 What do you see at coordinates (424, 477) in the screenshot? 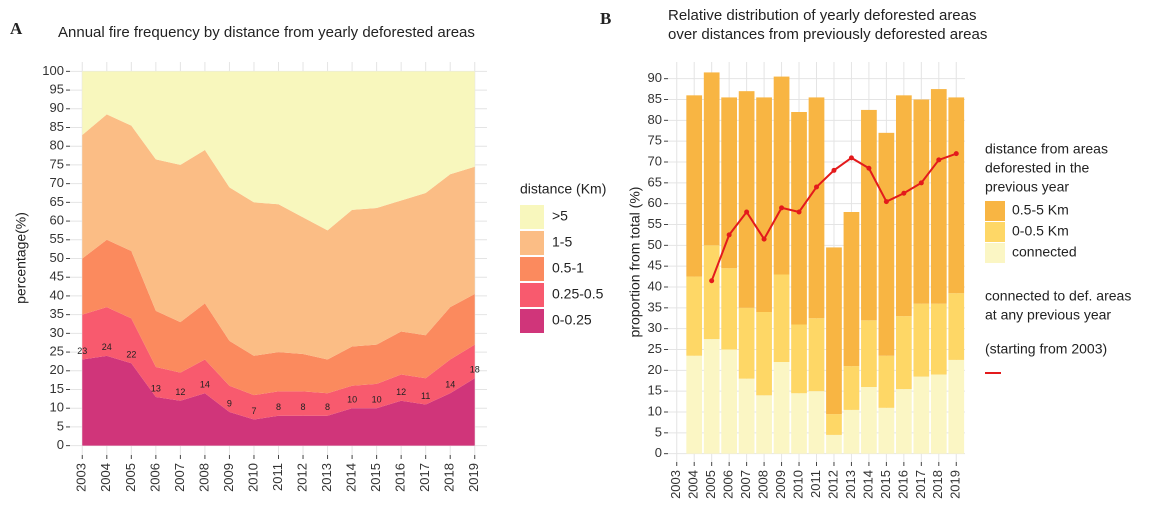
I see `x-tick-label: 2017` at bounding box center [424, 477].